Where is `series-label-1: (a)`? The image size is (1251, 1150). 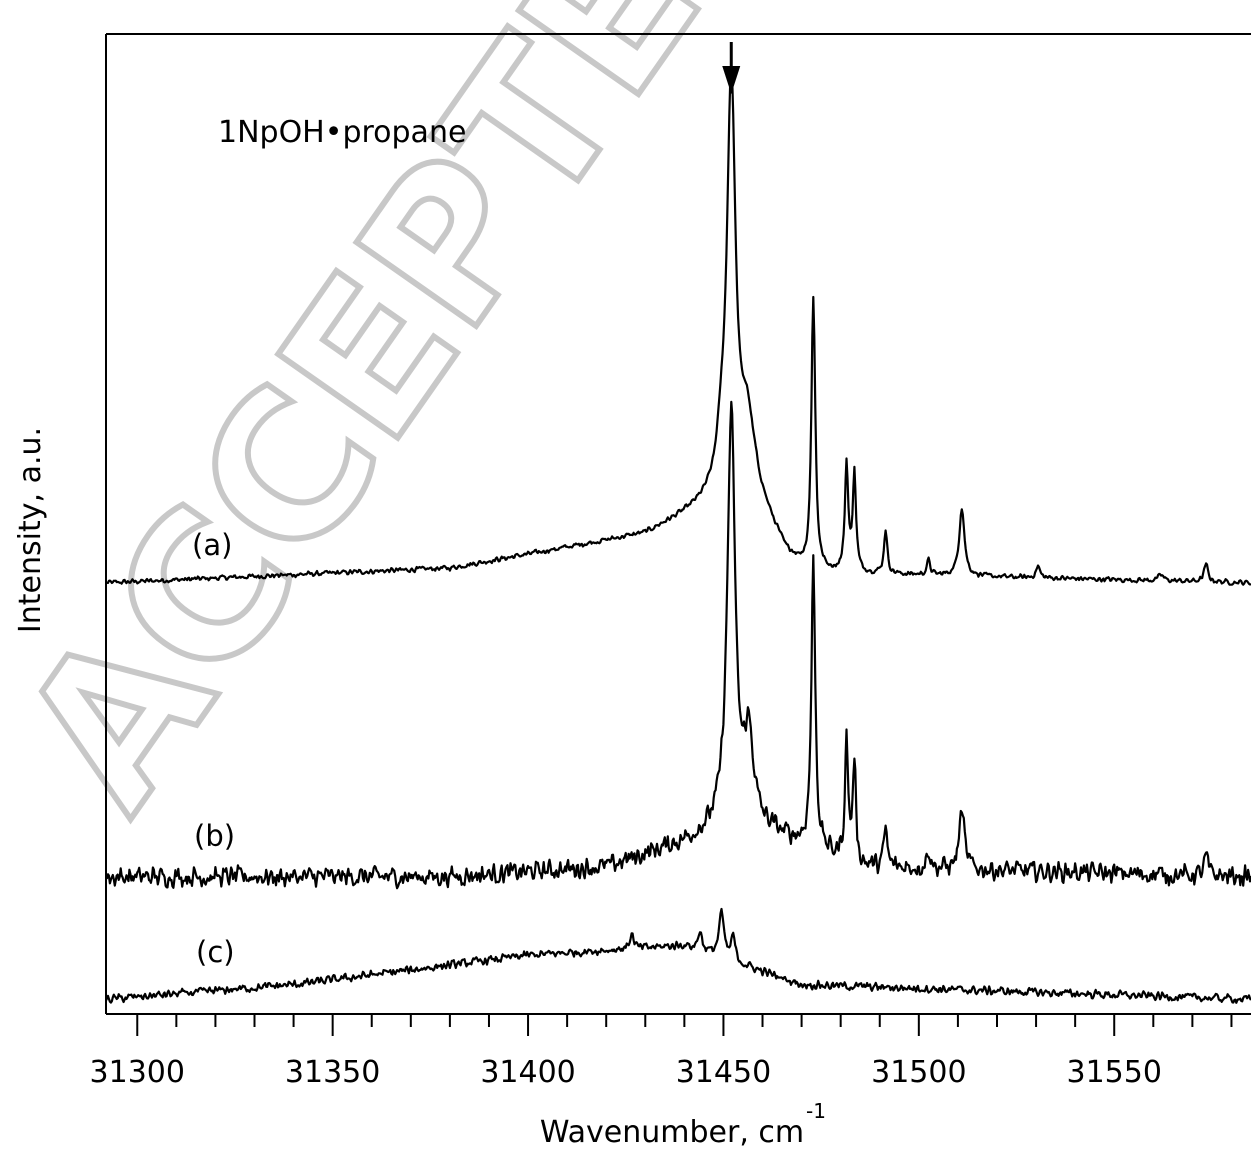 series-label-1: (a) is located at coordinates (212, 545).